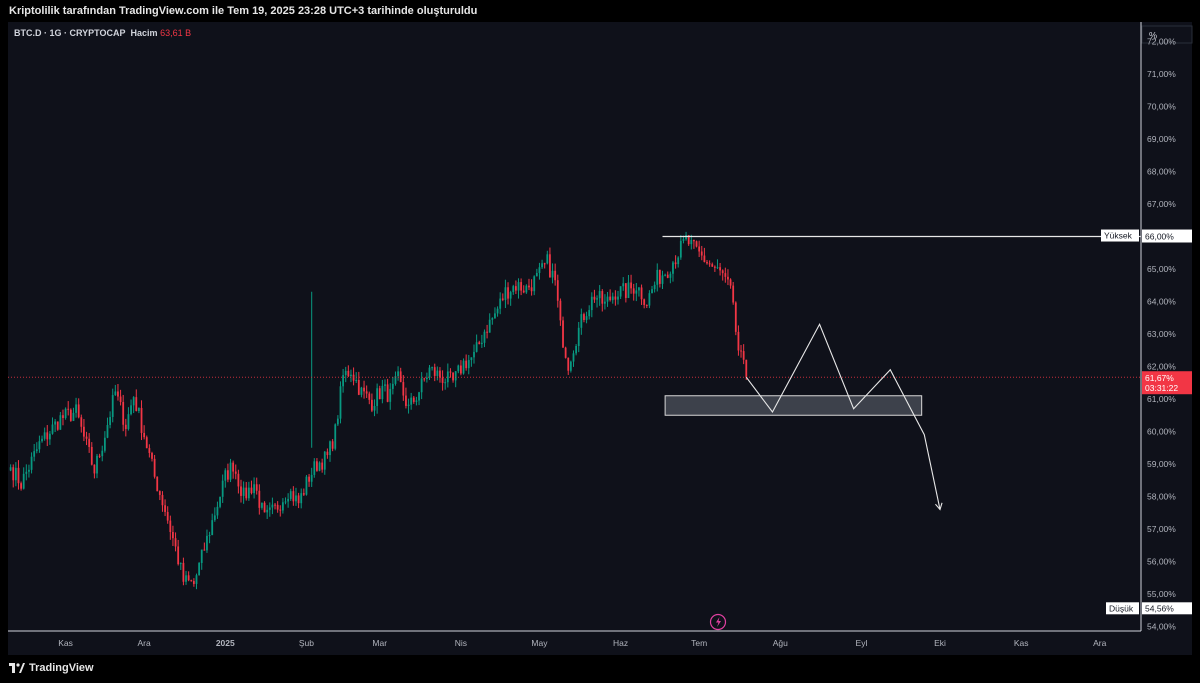 This screenshot has height=683, width=1200. What do you see at coordinates (1159, 237) in the screenshot?
I see `resistance-value-label: 66,00%` at bounding box center [1159, 237].